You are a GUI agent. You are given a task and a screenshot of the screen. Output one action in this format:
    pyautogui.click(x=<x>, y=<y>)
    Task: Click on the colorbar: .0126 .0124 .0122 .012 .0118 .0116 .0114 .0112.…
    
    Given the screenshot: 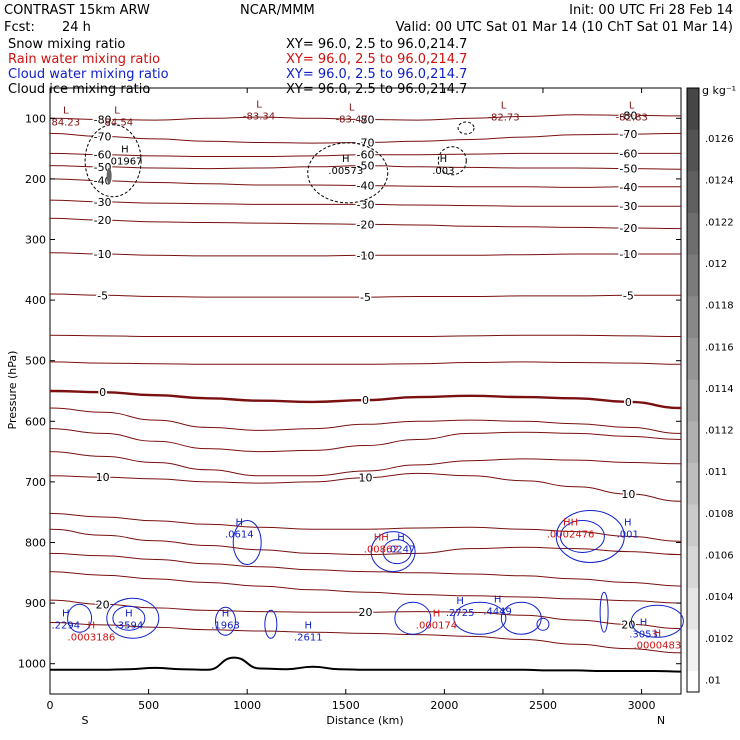 What is the action you would take?
    pyautogui.click(x=710, y=400)
    